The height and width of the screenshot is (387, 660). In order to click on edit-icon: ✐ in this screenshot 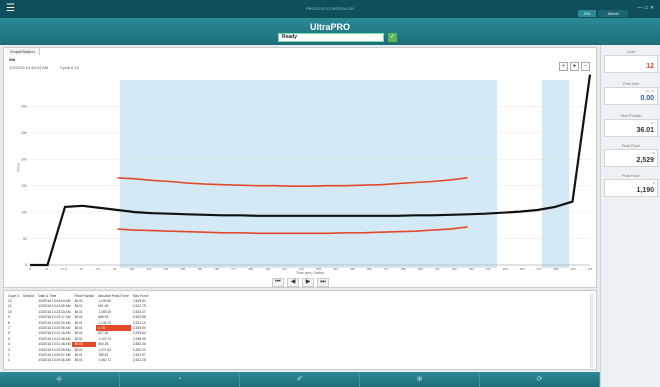, I will do `click(300, 379)`.